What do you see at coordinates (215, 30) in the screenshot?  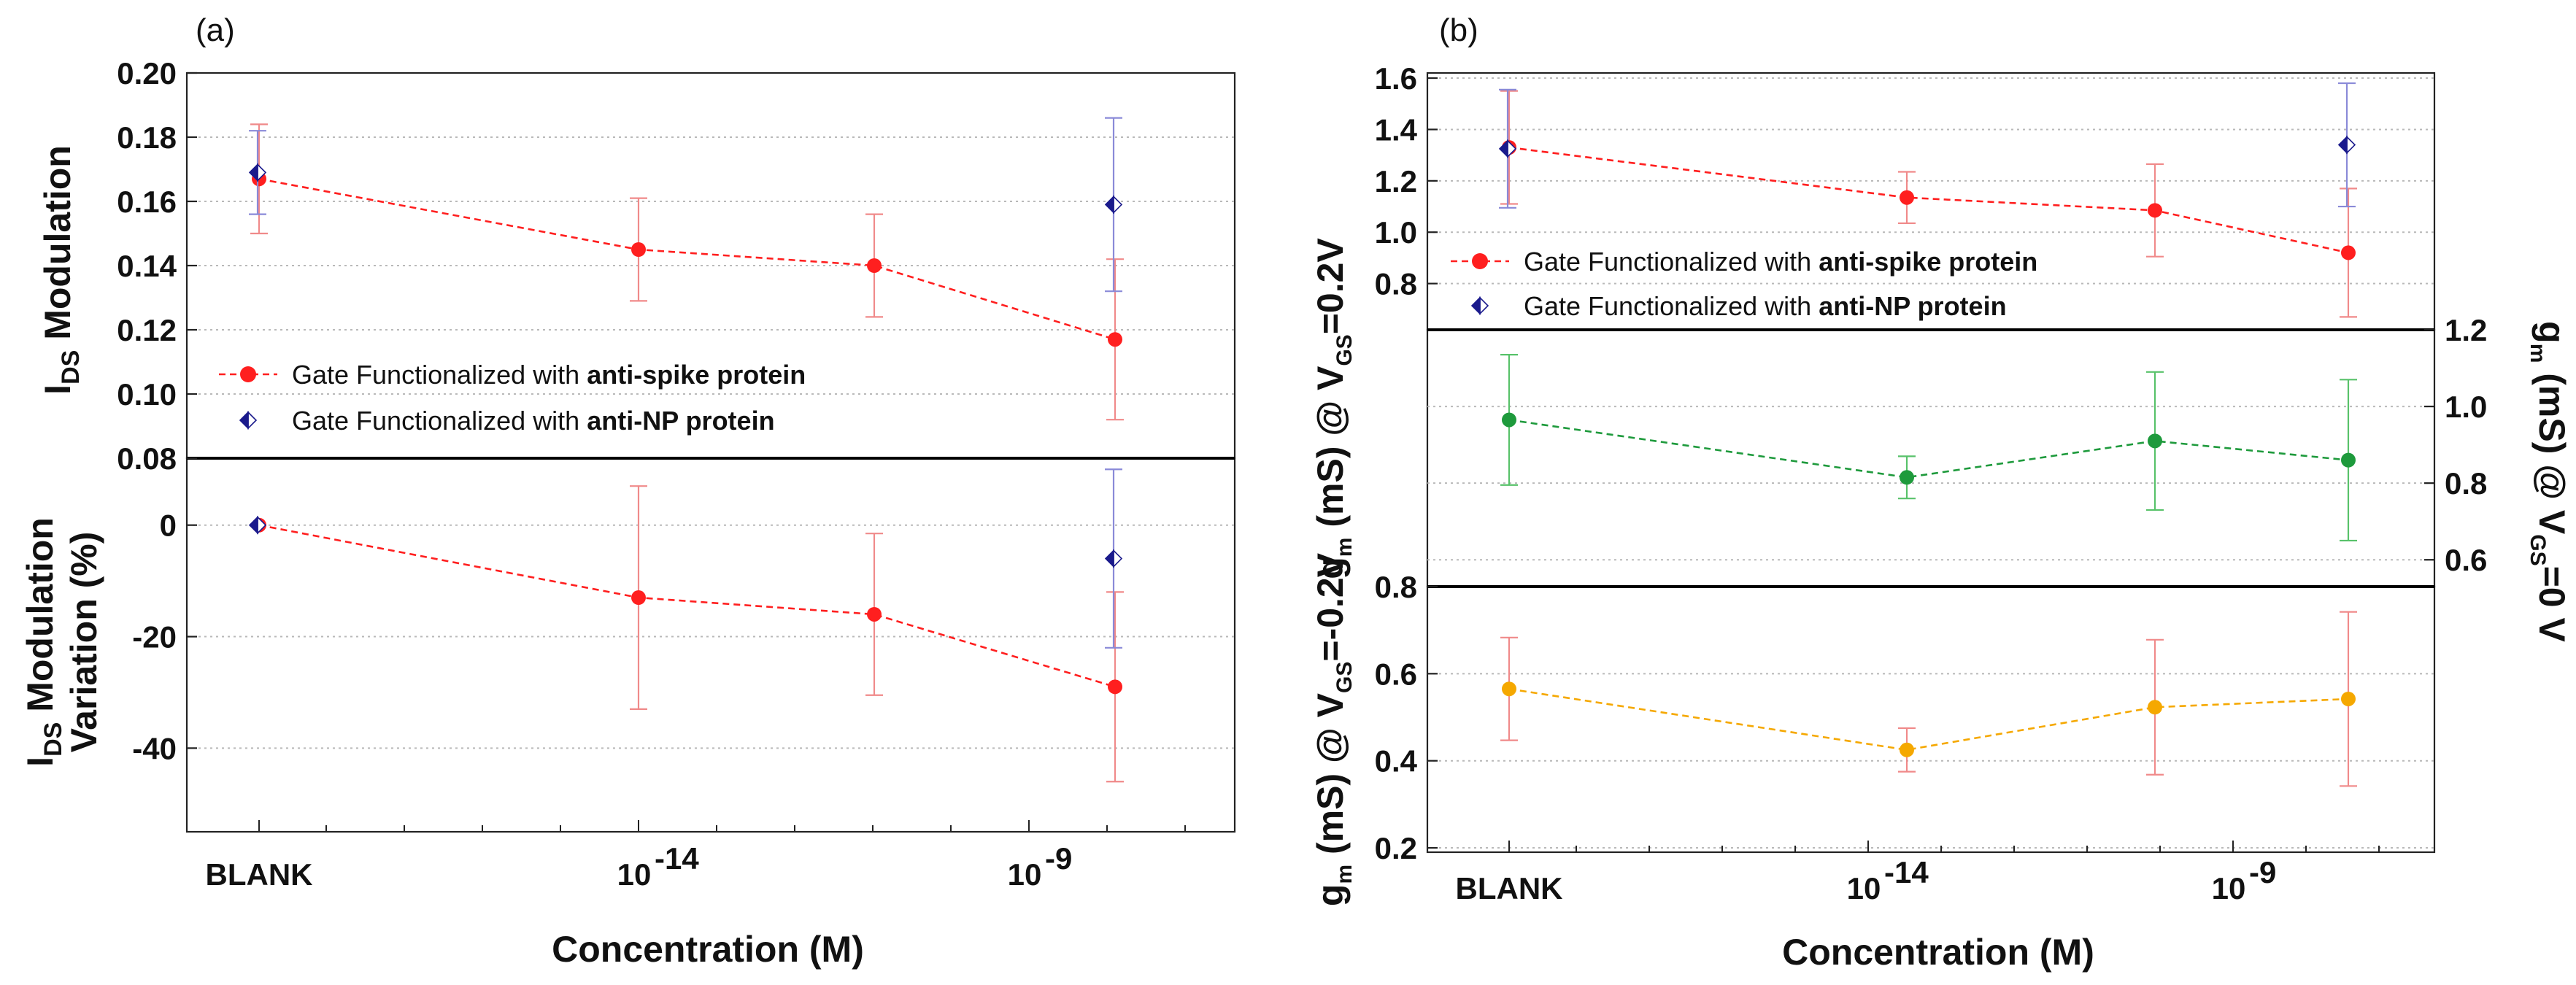 I see `panel-label-a: (a)` at bounding box center [215, 30].